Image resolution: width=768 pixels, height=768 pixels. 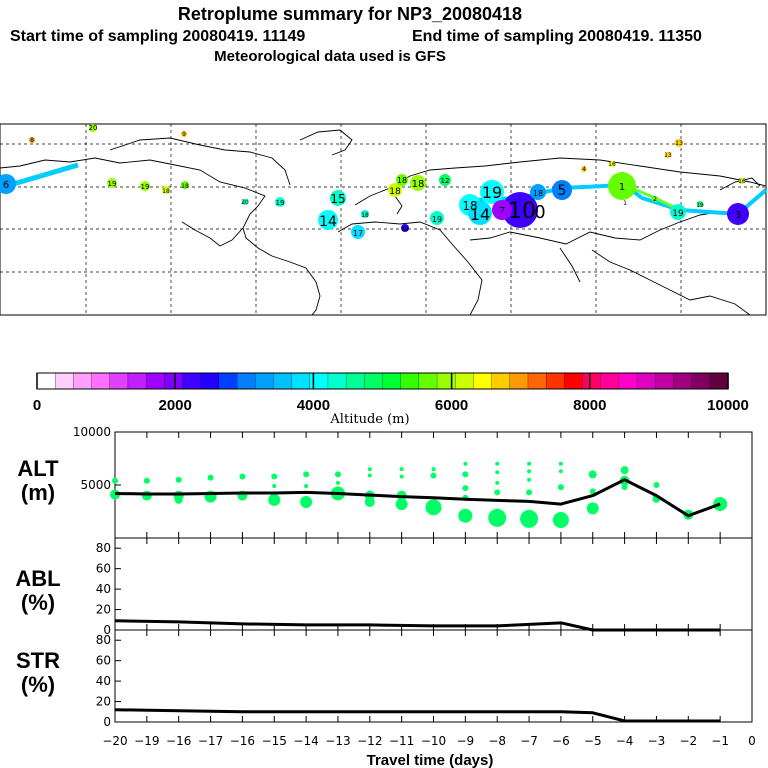 What do you see at coordinates (95, 485) in the screenshot?
I see `y-tick-label: 5000` at bounding box center [95, 485].